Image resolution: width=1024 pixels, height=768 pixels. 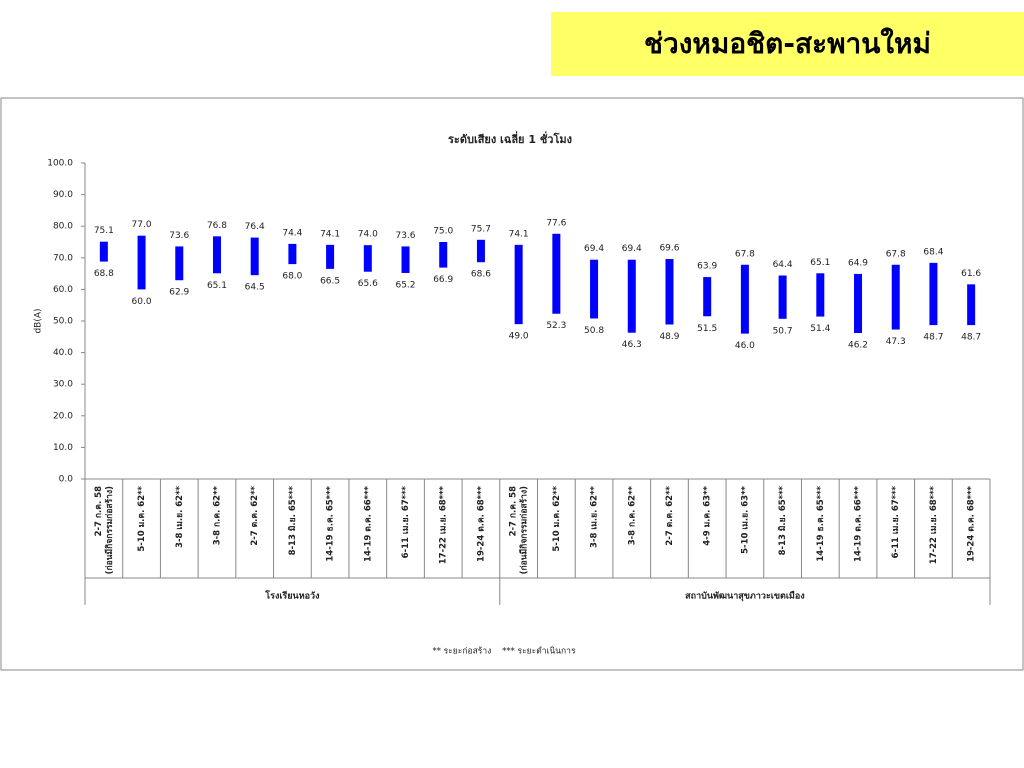 I want to click on y-tick-label: 50.0, so click(x=63, y=322).